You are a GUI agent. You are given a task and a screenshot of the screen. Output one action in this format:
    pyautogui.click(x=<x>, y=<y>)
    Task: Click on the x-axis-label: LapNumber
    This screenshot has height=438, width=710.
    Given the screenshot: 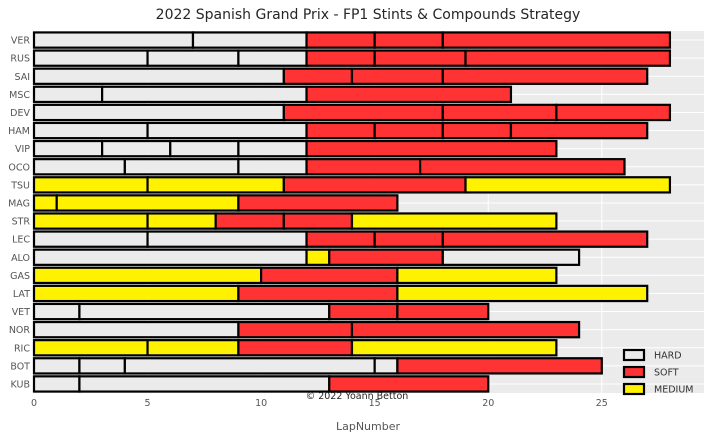 What is the action you would take?
    pyautogui.click(x=368, y=426)
    